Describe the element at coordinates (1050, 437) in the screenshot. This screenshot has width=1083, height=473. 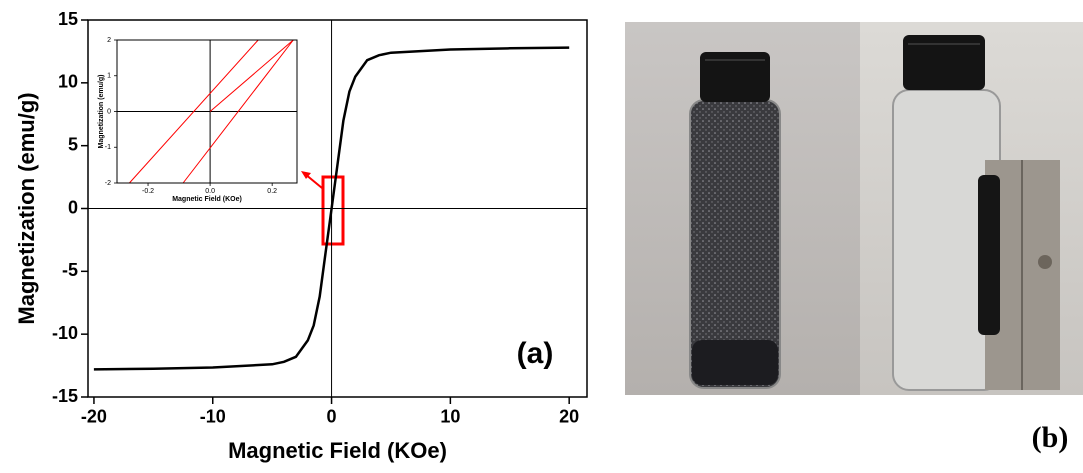
I see `panel-label: (b)` at that location.